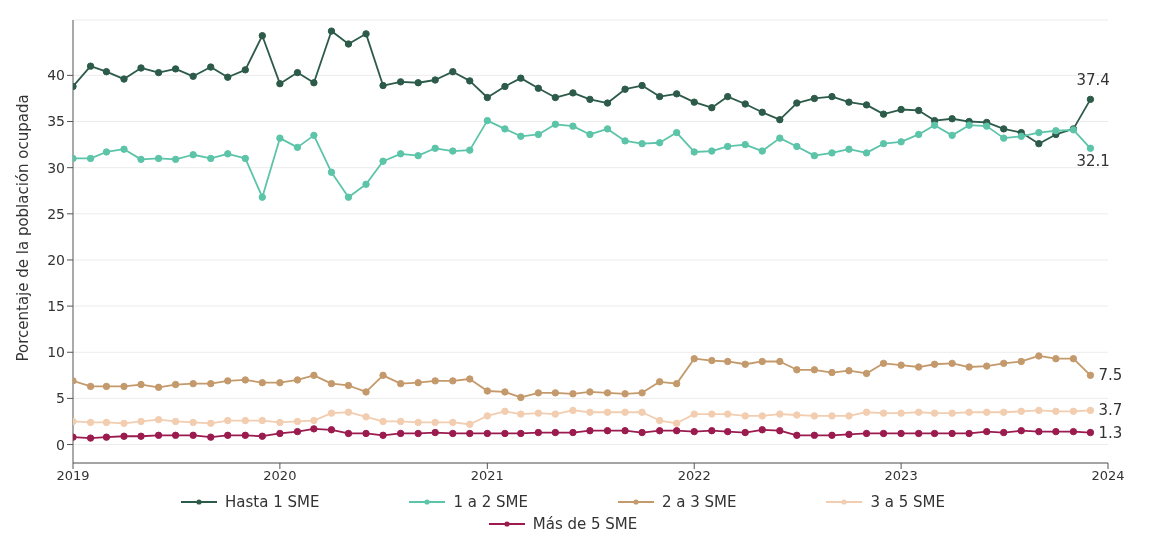 The height and width of the screenshot is (556, 1170). What do you see at coordinates (490, 502) in the screenshot?
I see `legend-label: 1 a 2 SME` at bounding box center [490, 502].